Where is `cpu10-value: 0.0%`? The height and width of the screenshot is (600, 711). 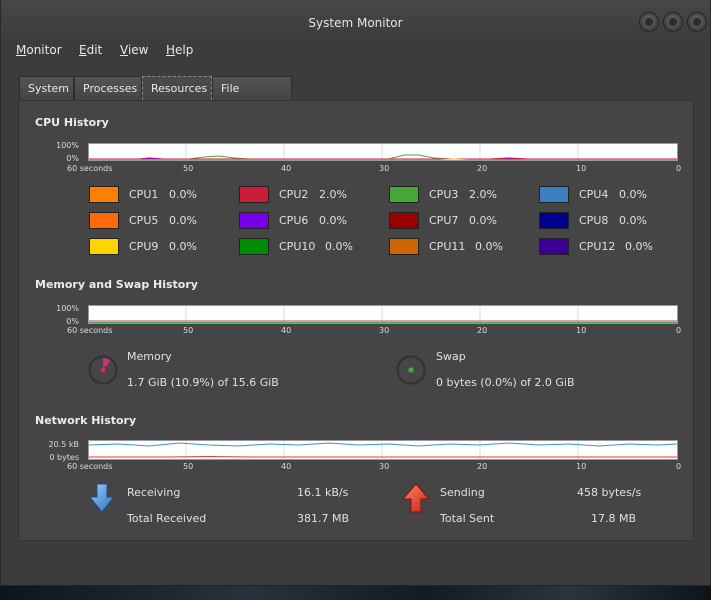
cpu10-value: 0.0% is located at coordinates (339, 246).